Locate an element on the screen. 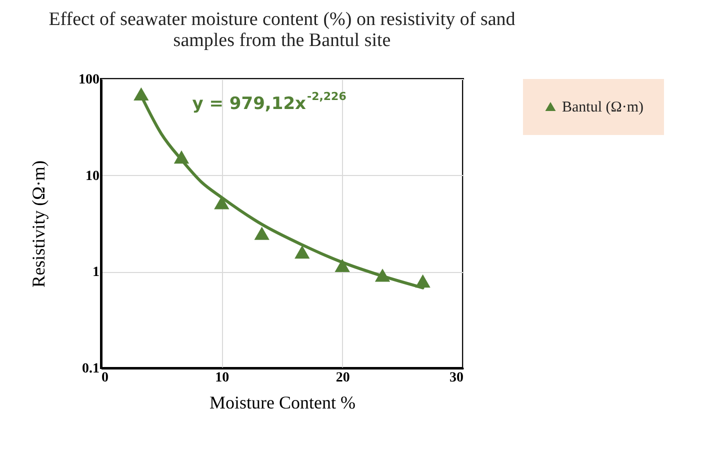 The image size is (710, 459). y-tick-label: 100 is located at coordinates (89, 80).